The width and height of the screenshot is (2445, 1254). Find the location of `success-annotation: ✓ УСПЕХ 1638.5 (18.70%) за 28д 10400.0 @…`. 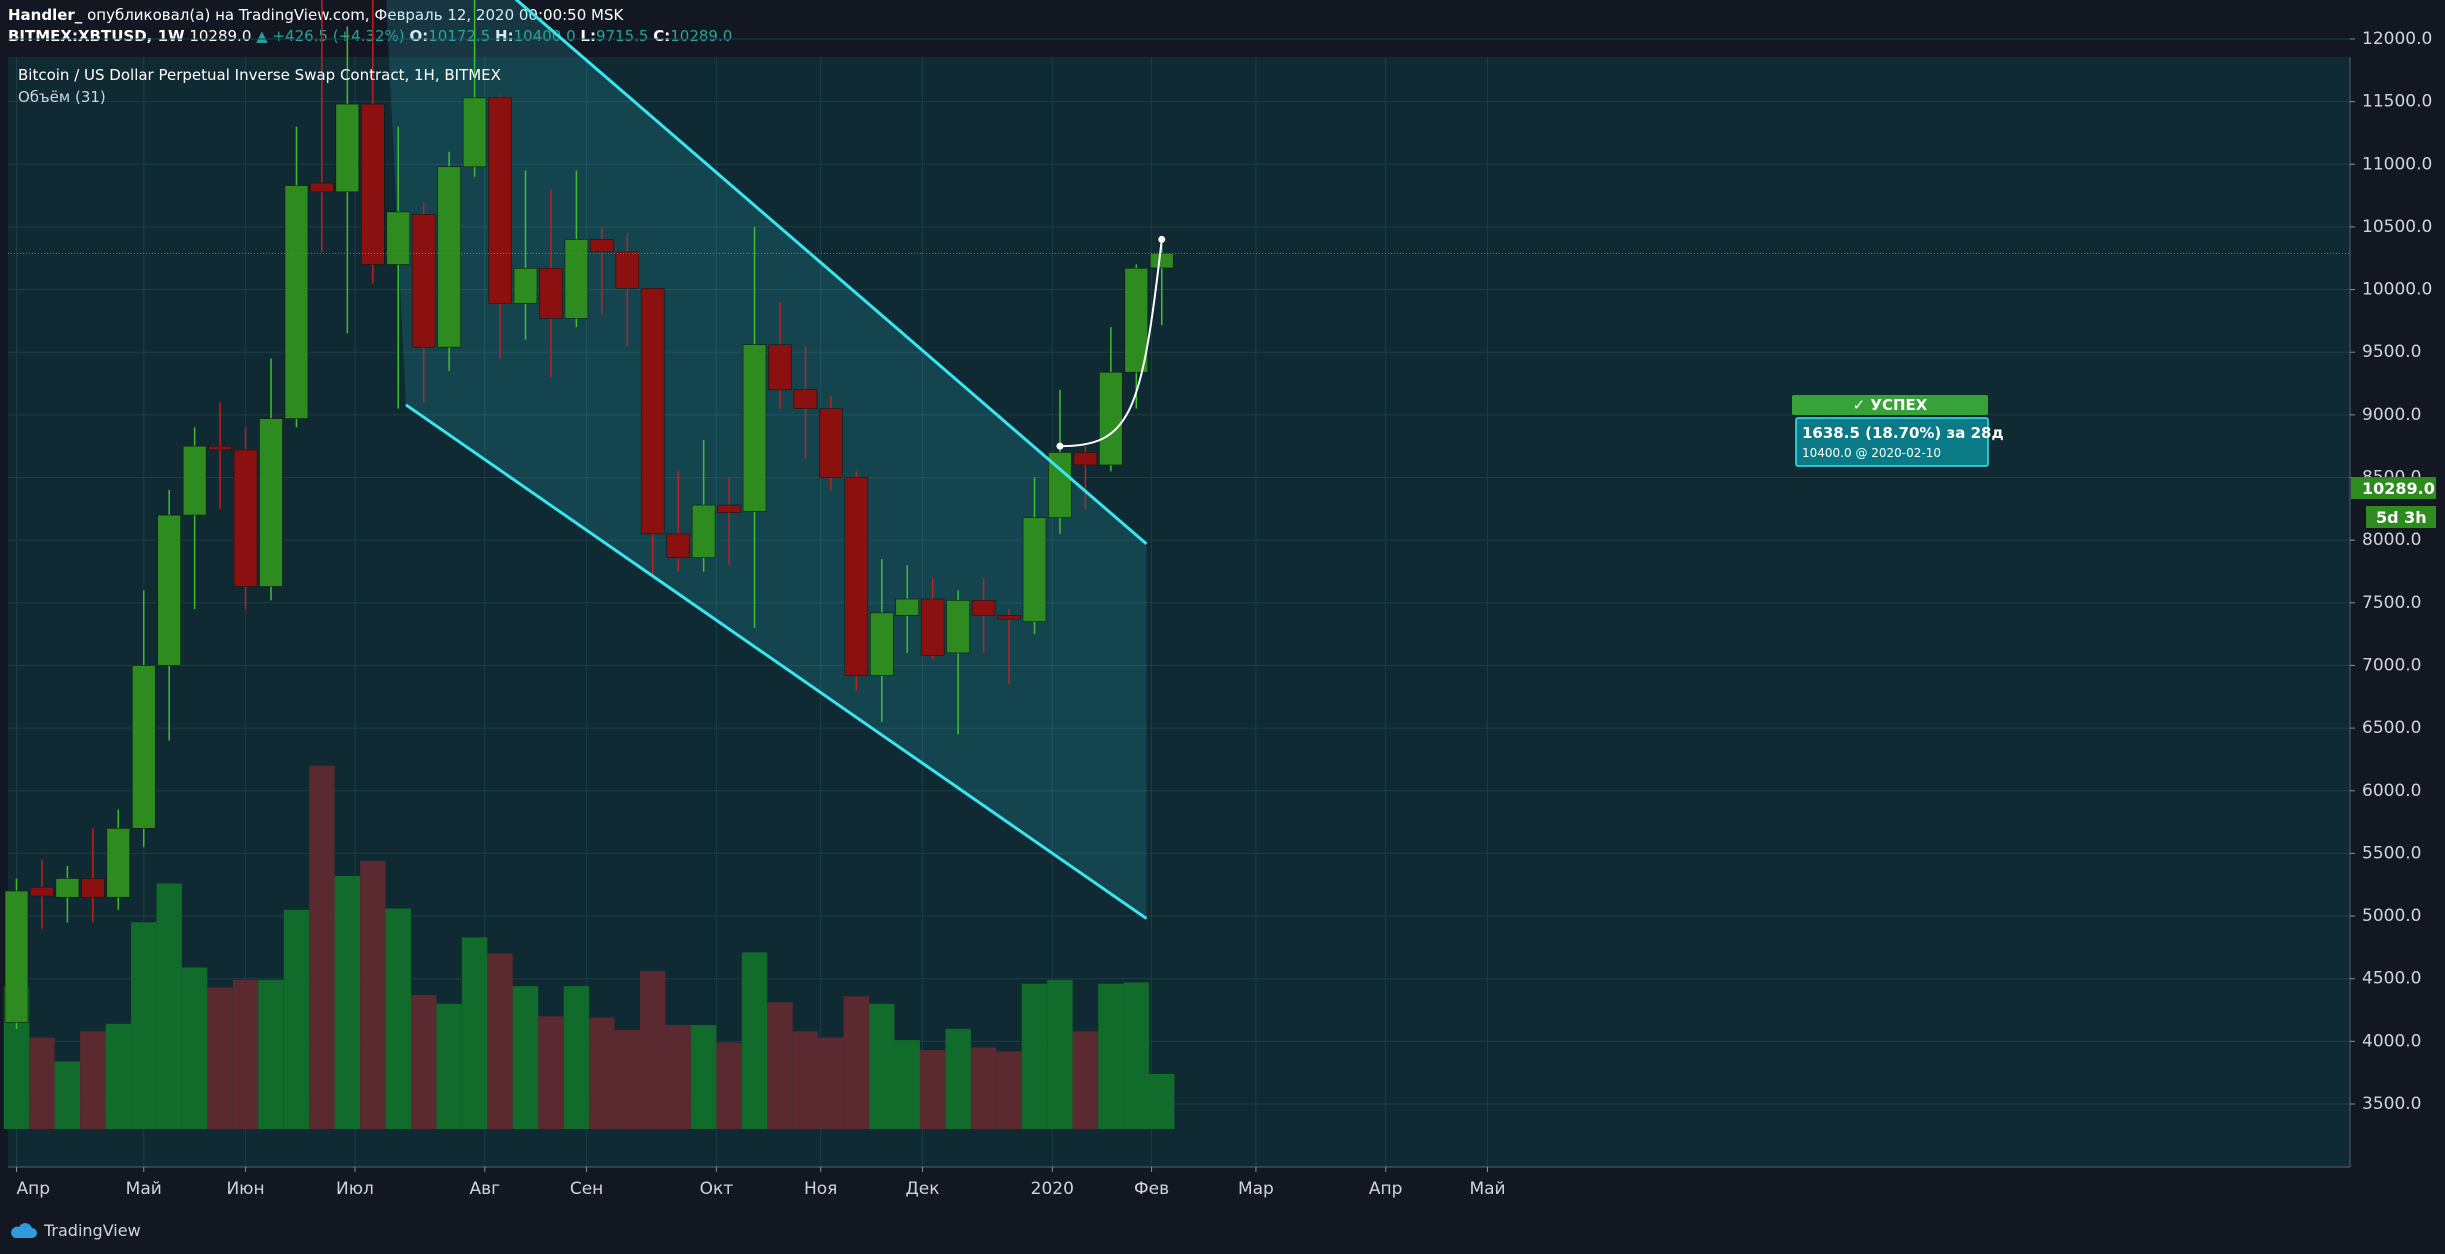

success-annotation: ✓ УСПЕХ 1638.5 (18.70%) за 28д 10400.0 @… is located at coordinates (1898, 431).